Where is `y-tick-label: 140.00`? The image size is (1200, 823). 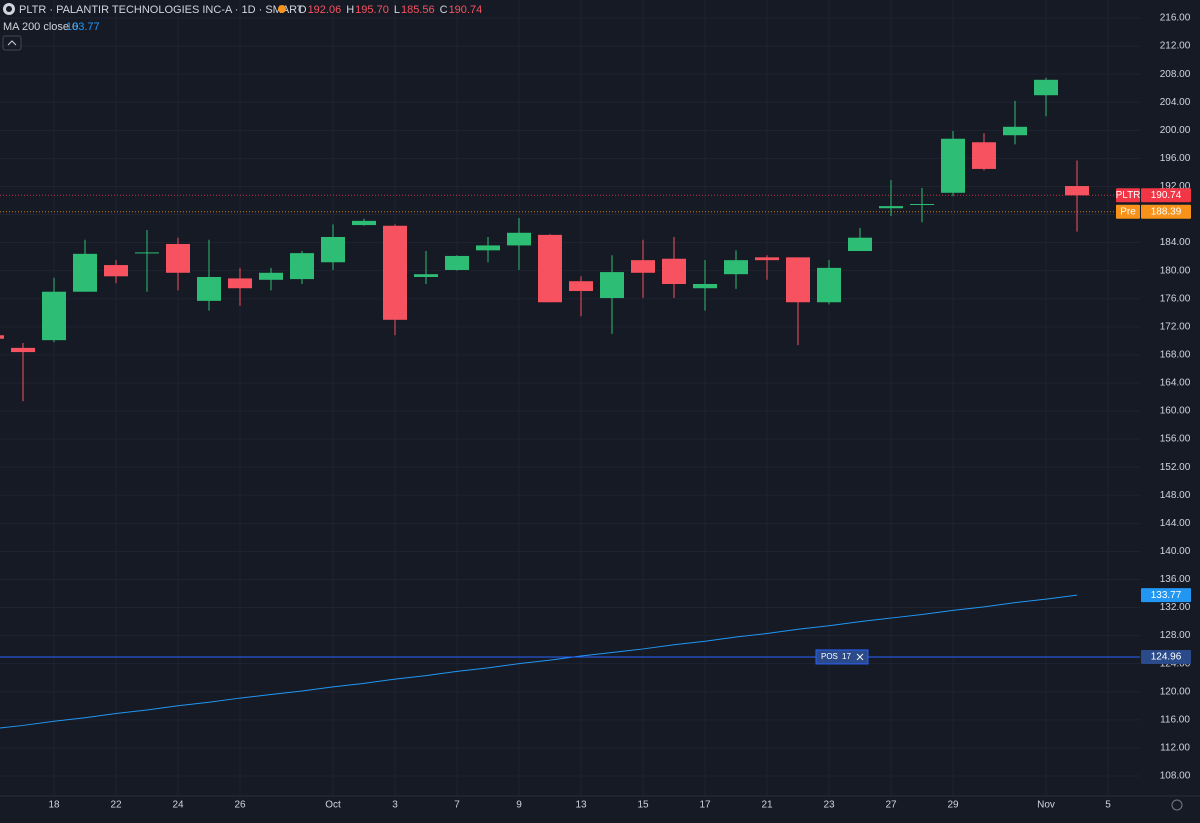
y-tick-label: 140.00 is located at coordinates (1175, 551).